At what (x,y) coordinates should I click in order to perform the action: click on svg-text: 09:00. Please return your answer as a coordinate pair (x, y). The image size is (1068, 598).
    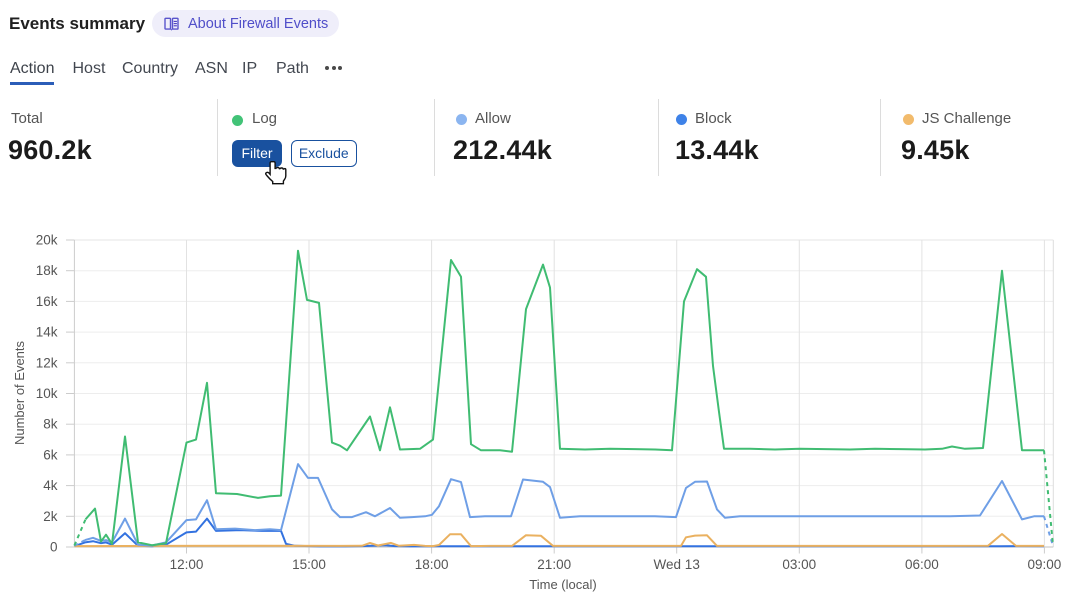
    Looking at the image, I should click on (1045, 564).